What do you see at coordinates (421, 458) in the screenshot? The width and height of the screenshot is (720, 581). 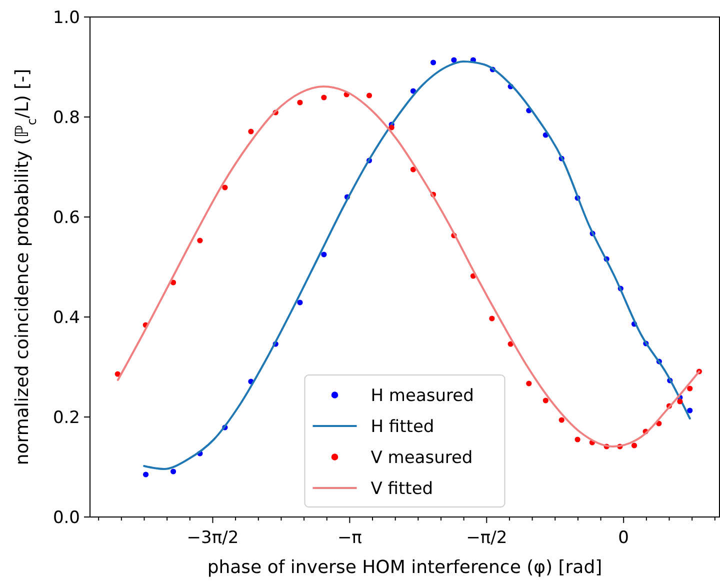 I see `legend-label: V measured` at bounding box center [421, 458].